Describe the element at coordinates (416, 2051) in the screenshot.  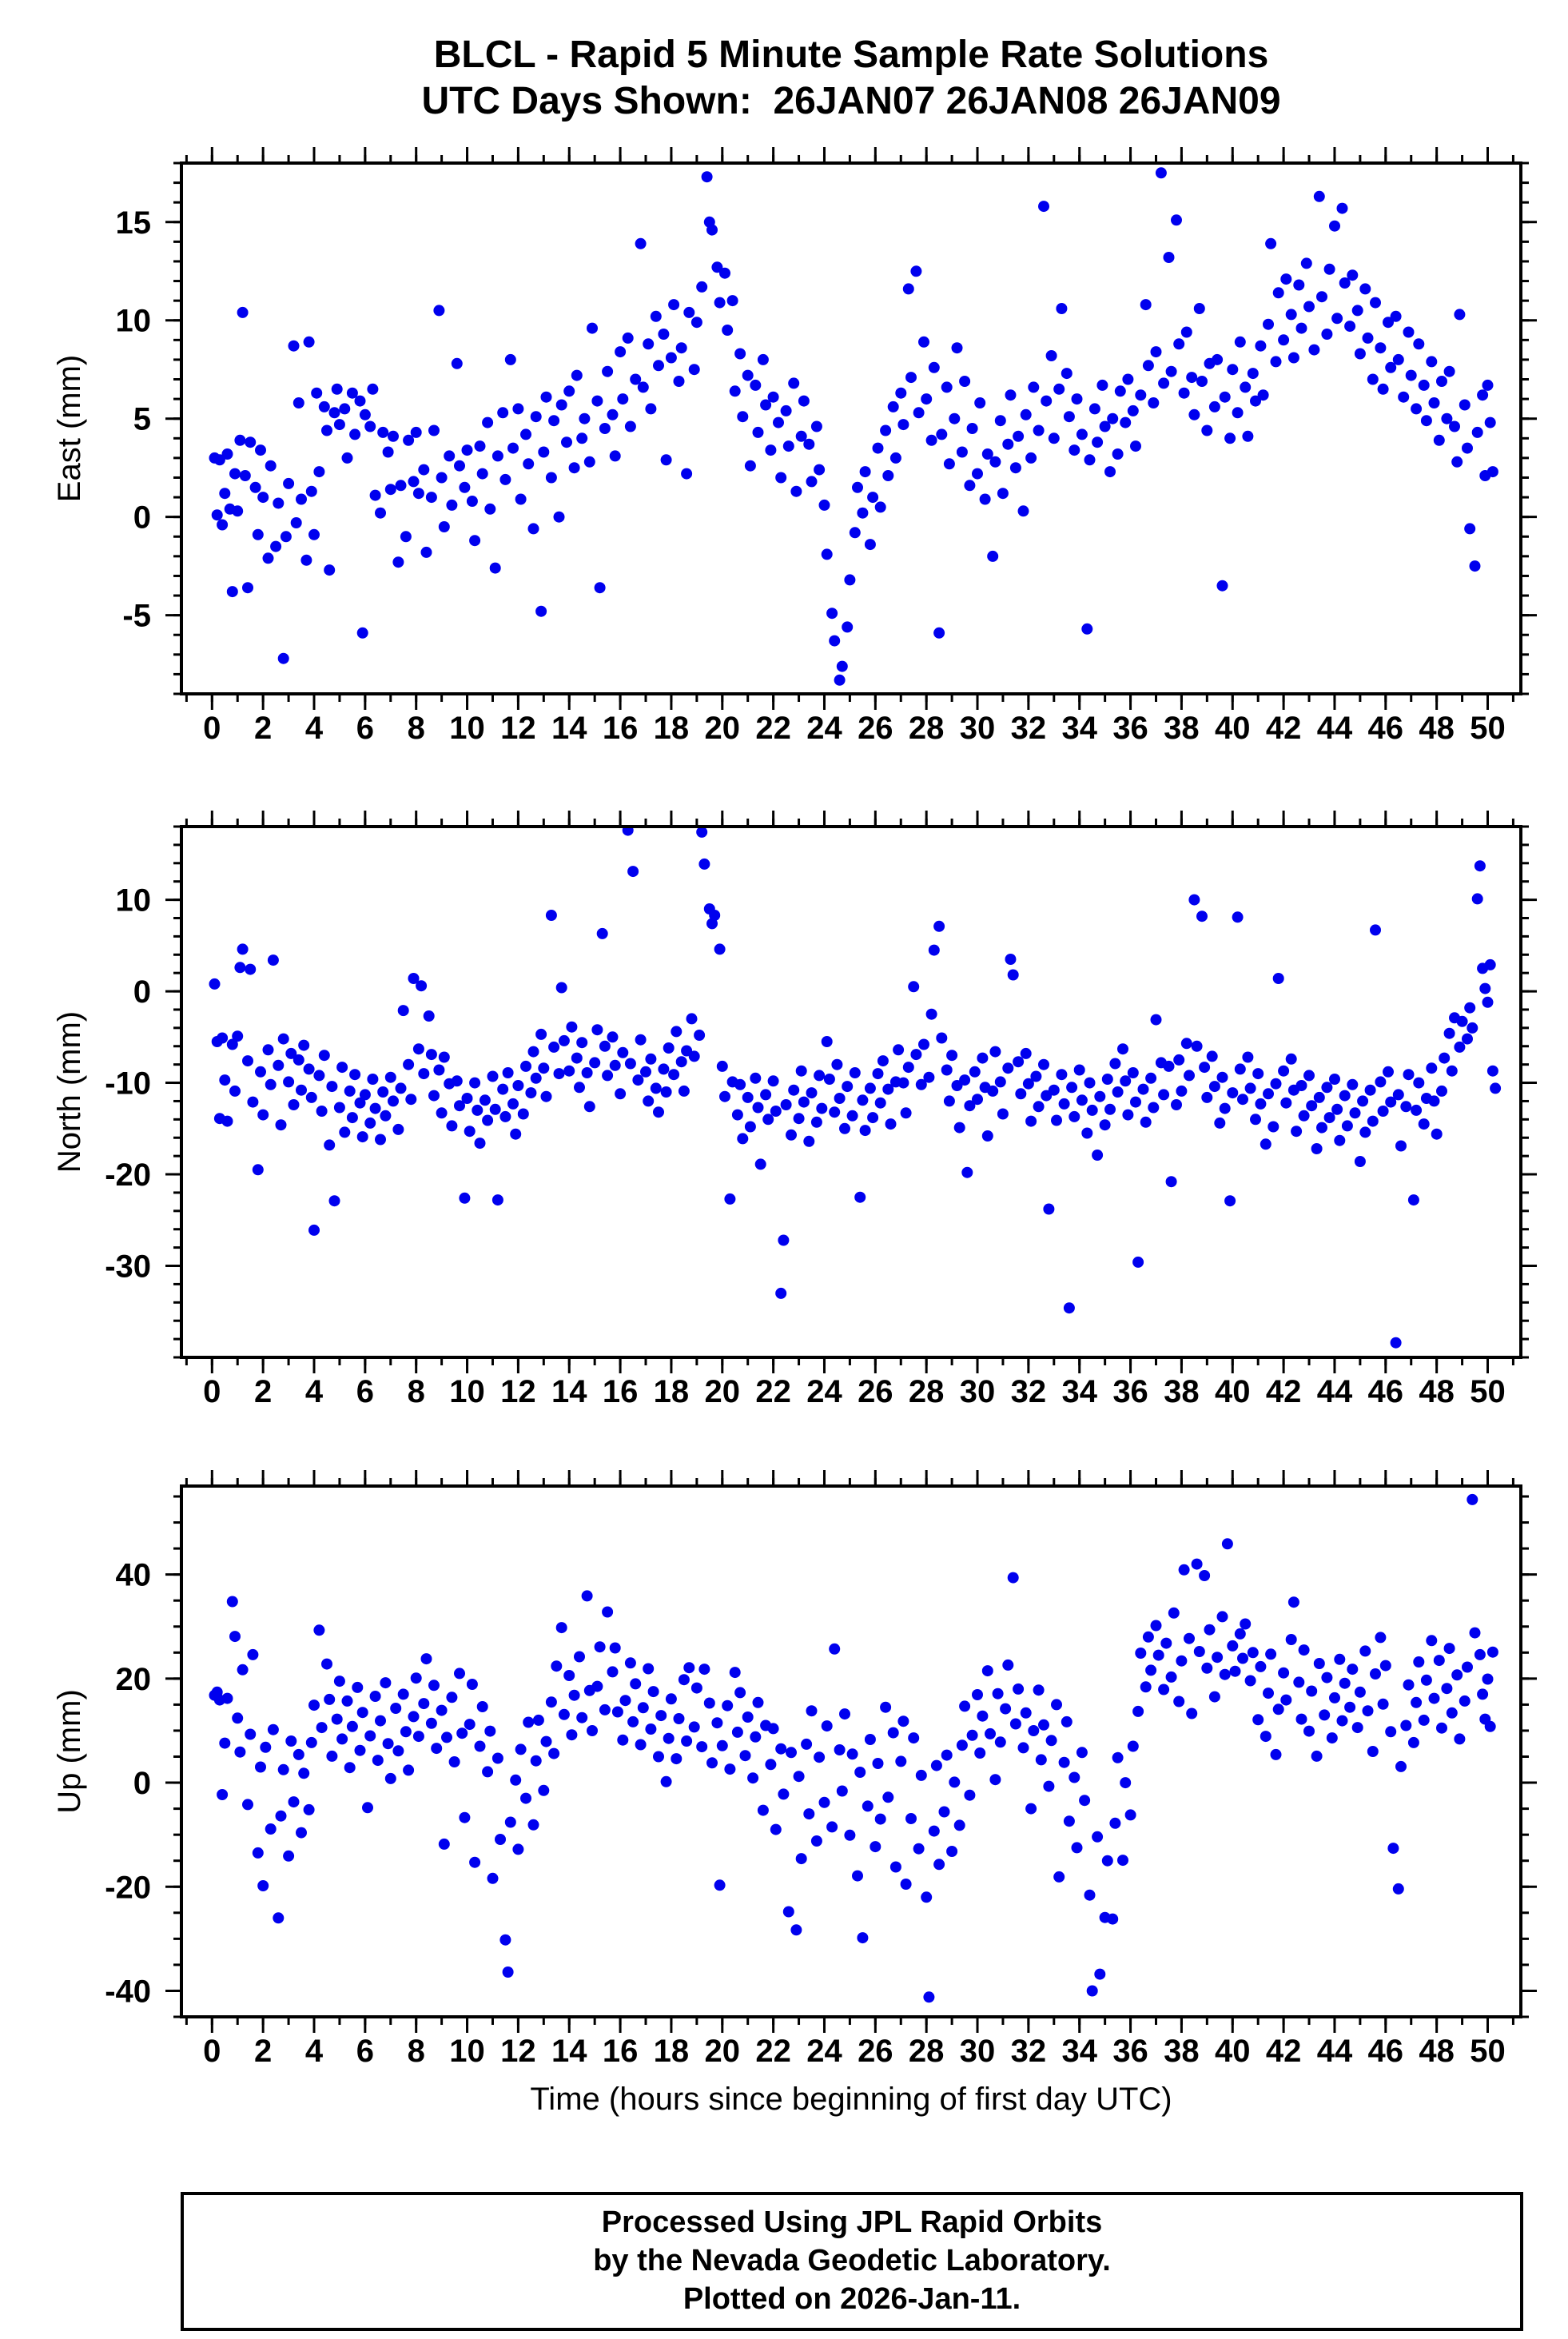
I see `x-tick-label: 8` at that location.